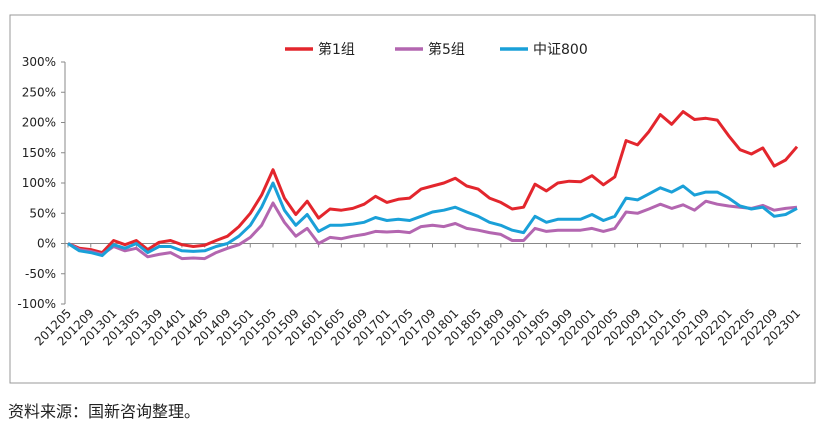  Describe the element at coordinates (39, 62) in the screenshot. I see `y-tick-label: 300%` at that location.